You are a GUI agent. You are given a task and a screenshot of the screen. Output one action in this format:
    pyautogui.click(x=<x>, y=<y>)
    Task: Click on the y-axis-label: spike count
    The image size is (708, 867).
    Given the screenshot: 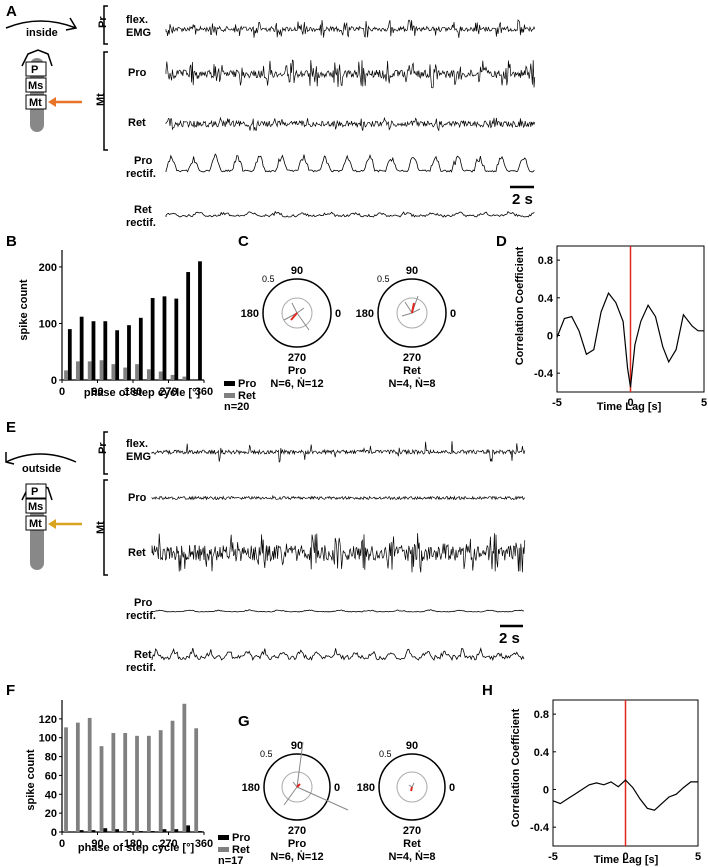 What is the action you would take?
    pyautogui.click(x=31, y=779)
    